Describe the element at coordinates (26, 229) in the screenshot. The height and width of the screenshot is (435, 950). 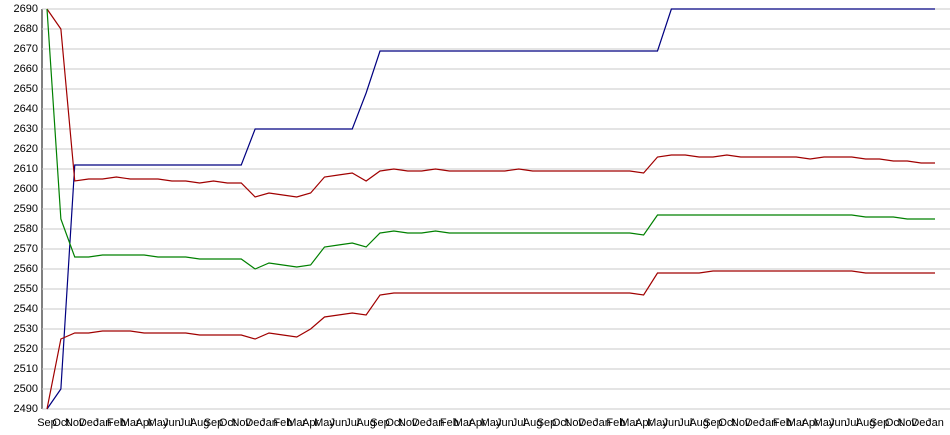
I see `y-tick-label: 2580` at that location.